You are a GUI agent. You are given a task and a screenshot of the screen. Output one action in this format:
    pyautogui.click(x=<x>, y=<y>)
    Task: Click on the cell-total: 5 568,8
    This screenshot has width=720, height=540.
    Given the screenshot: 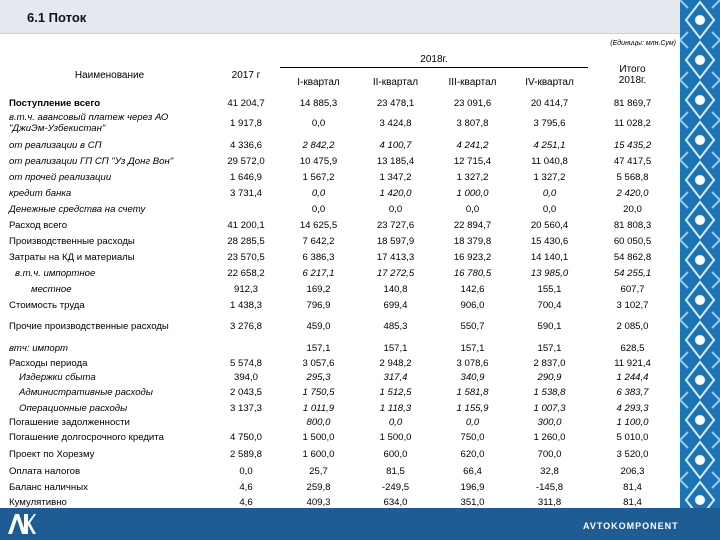 What is the action you would take?
    pyautogui.click(x=632, y=177)
    